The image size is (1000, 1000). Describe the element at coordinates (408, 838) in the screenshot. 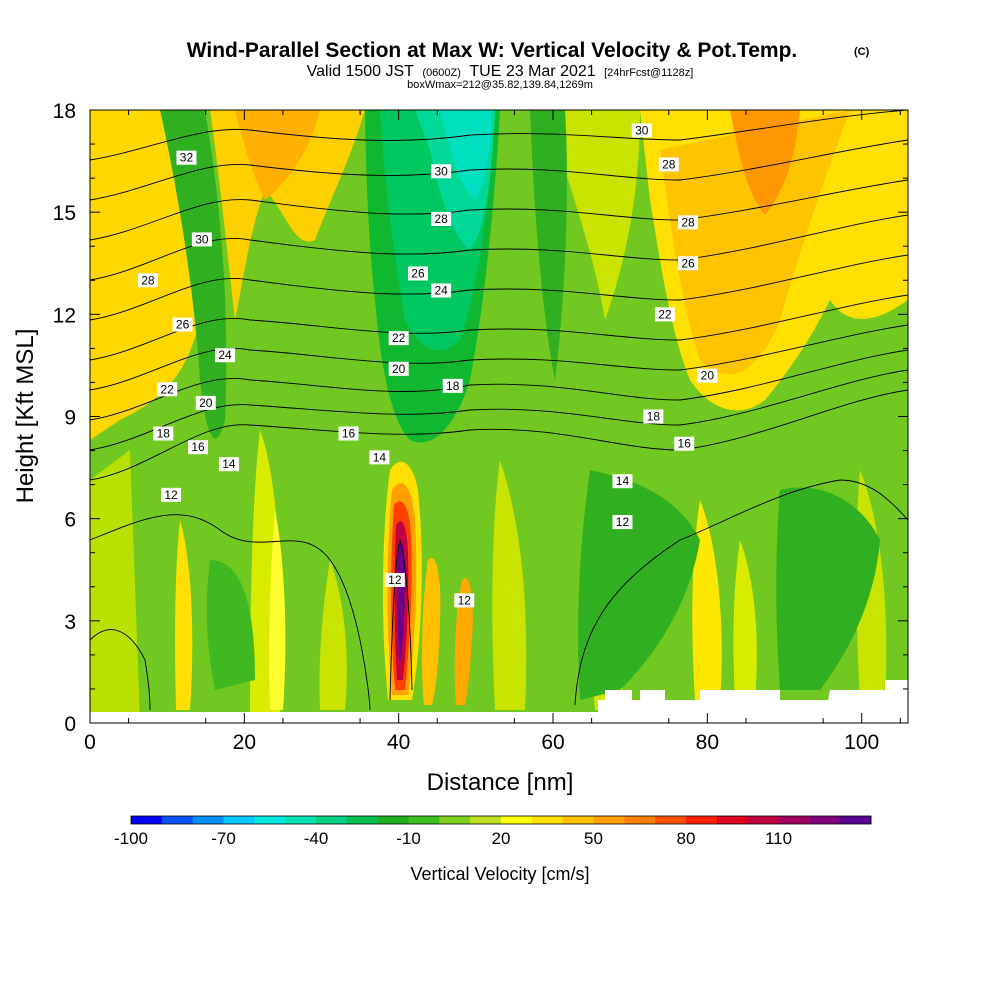

I see `colorbar-tick-label: -10` at that location.